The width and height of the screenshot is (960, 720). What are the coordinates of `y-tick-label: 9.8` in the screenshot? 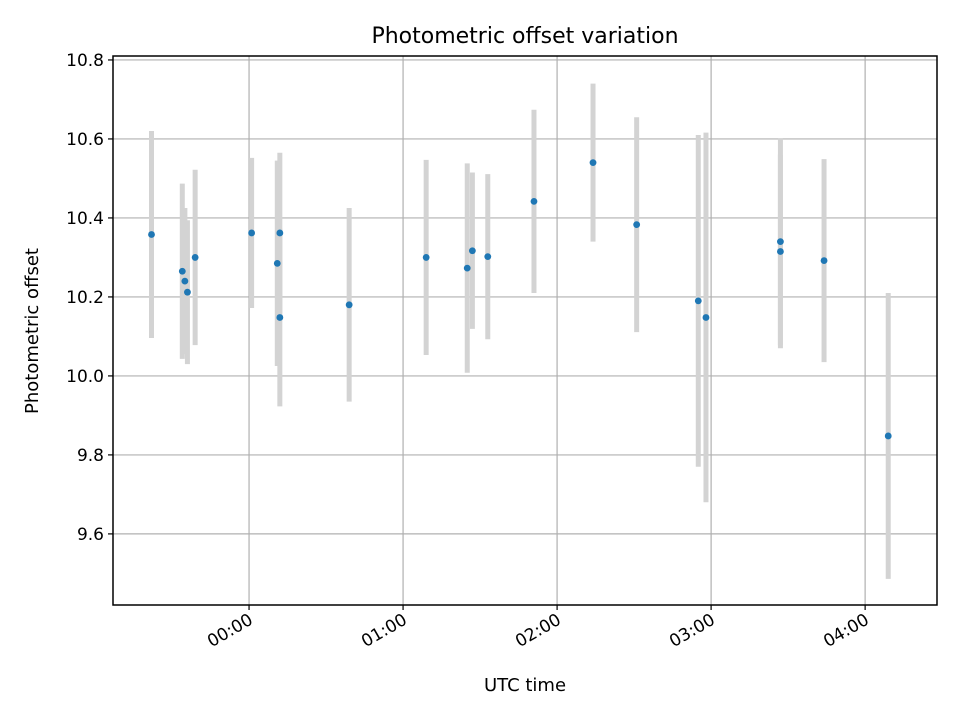 It's located at (90, 456).